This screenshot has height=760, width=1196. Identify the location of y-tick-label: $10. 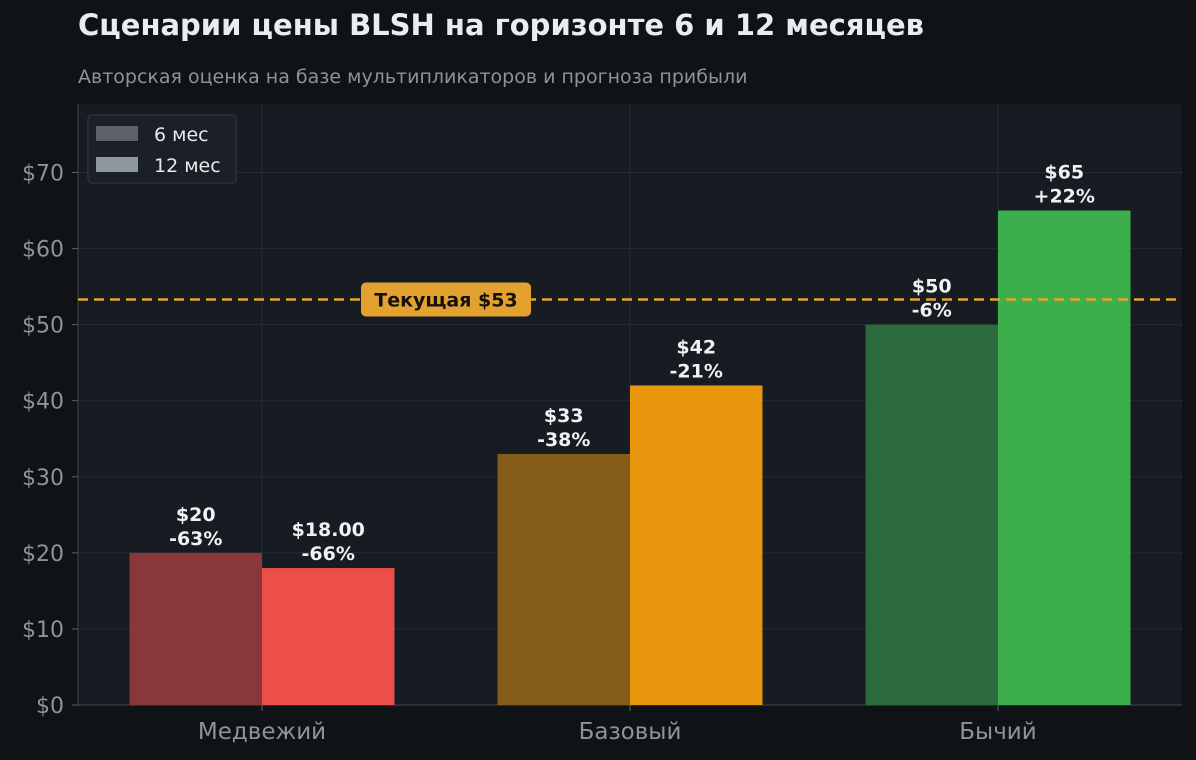
(43, 630).